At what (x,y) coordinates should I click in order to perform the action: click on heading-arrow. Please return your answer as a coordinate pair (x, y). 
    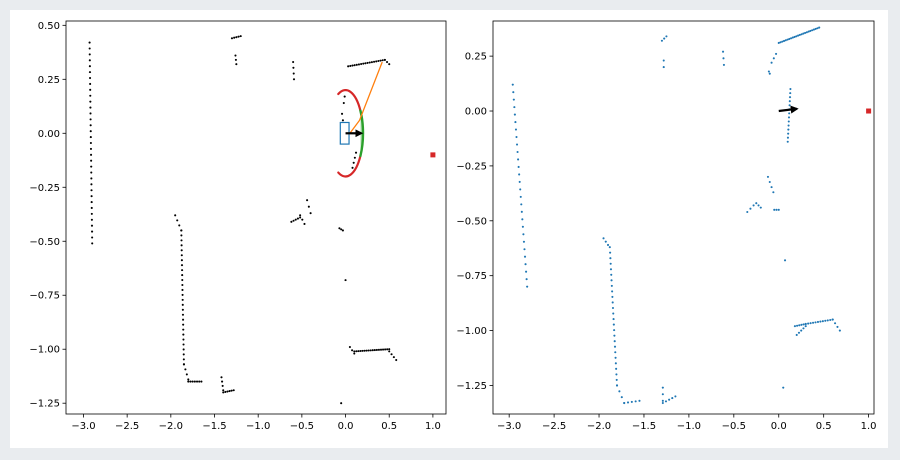
    Looking at the image, I should click on (788, 109).